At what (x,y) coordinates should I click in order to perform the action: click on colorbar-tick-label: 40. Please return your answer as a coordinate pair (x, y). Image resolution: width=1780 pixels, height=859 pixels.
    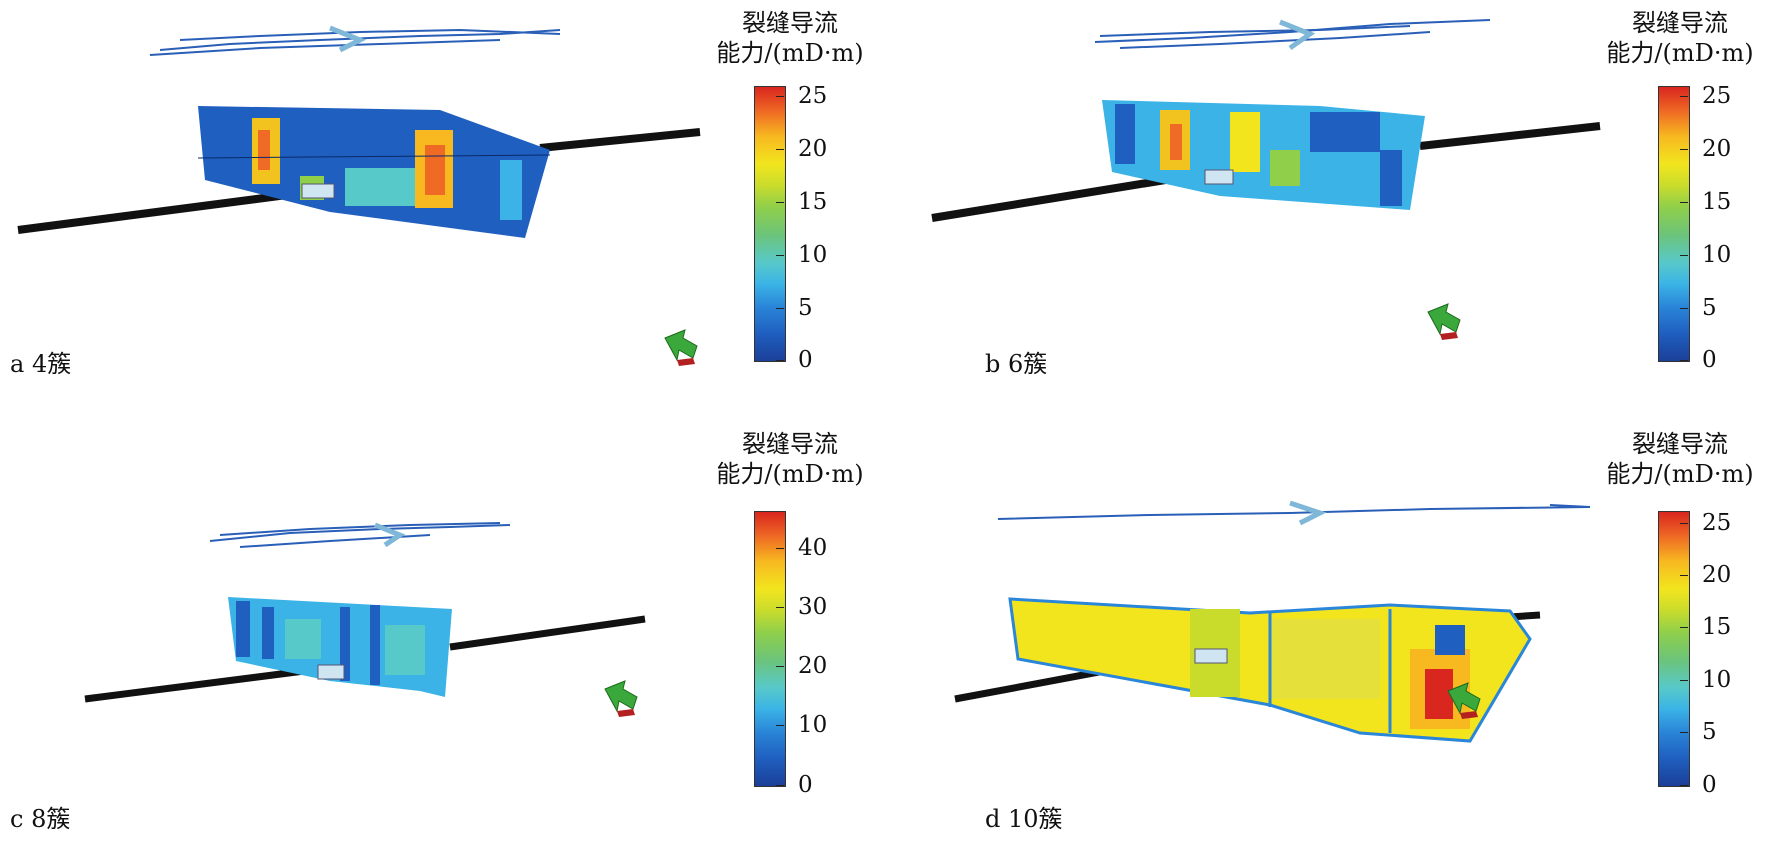
    Looking at the image, I should click on (813, 548).